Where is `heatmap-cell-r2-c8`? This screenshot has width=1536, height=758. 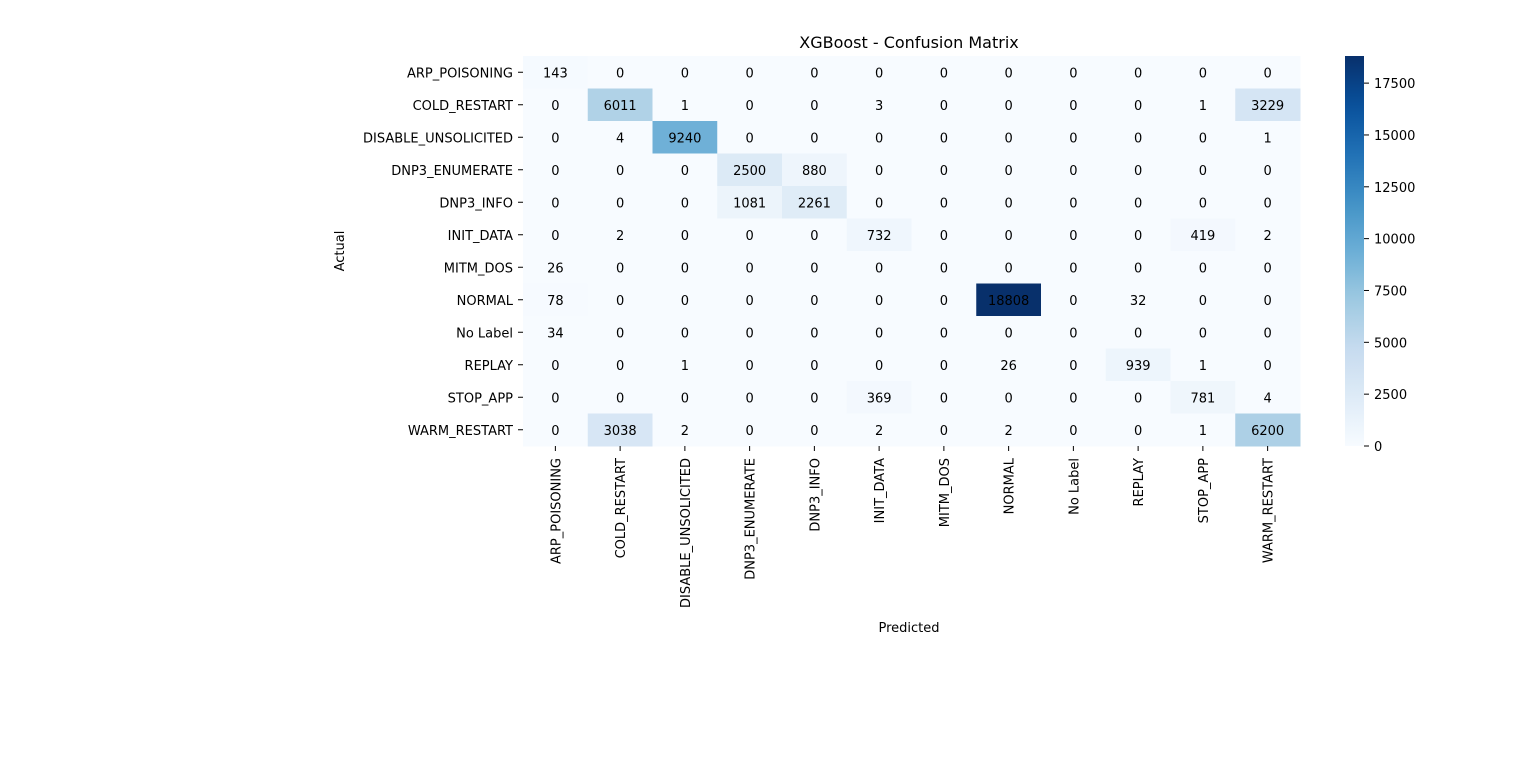
heatmap-cell-r2-c8 is located at coordinates (1074, 137).